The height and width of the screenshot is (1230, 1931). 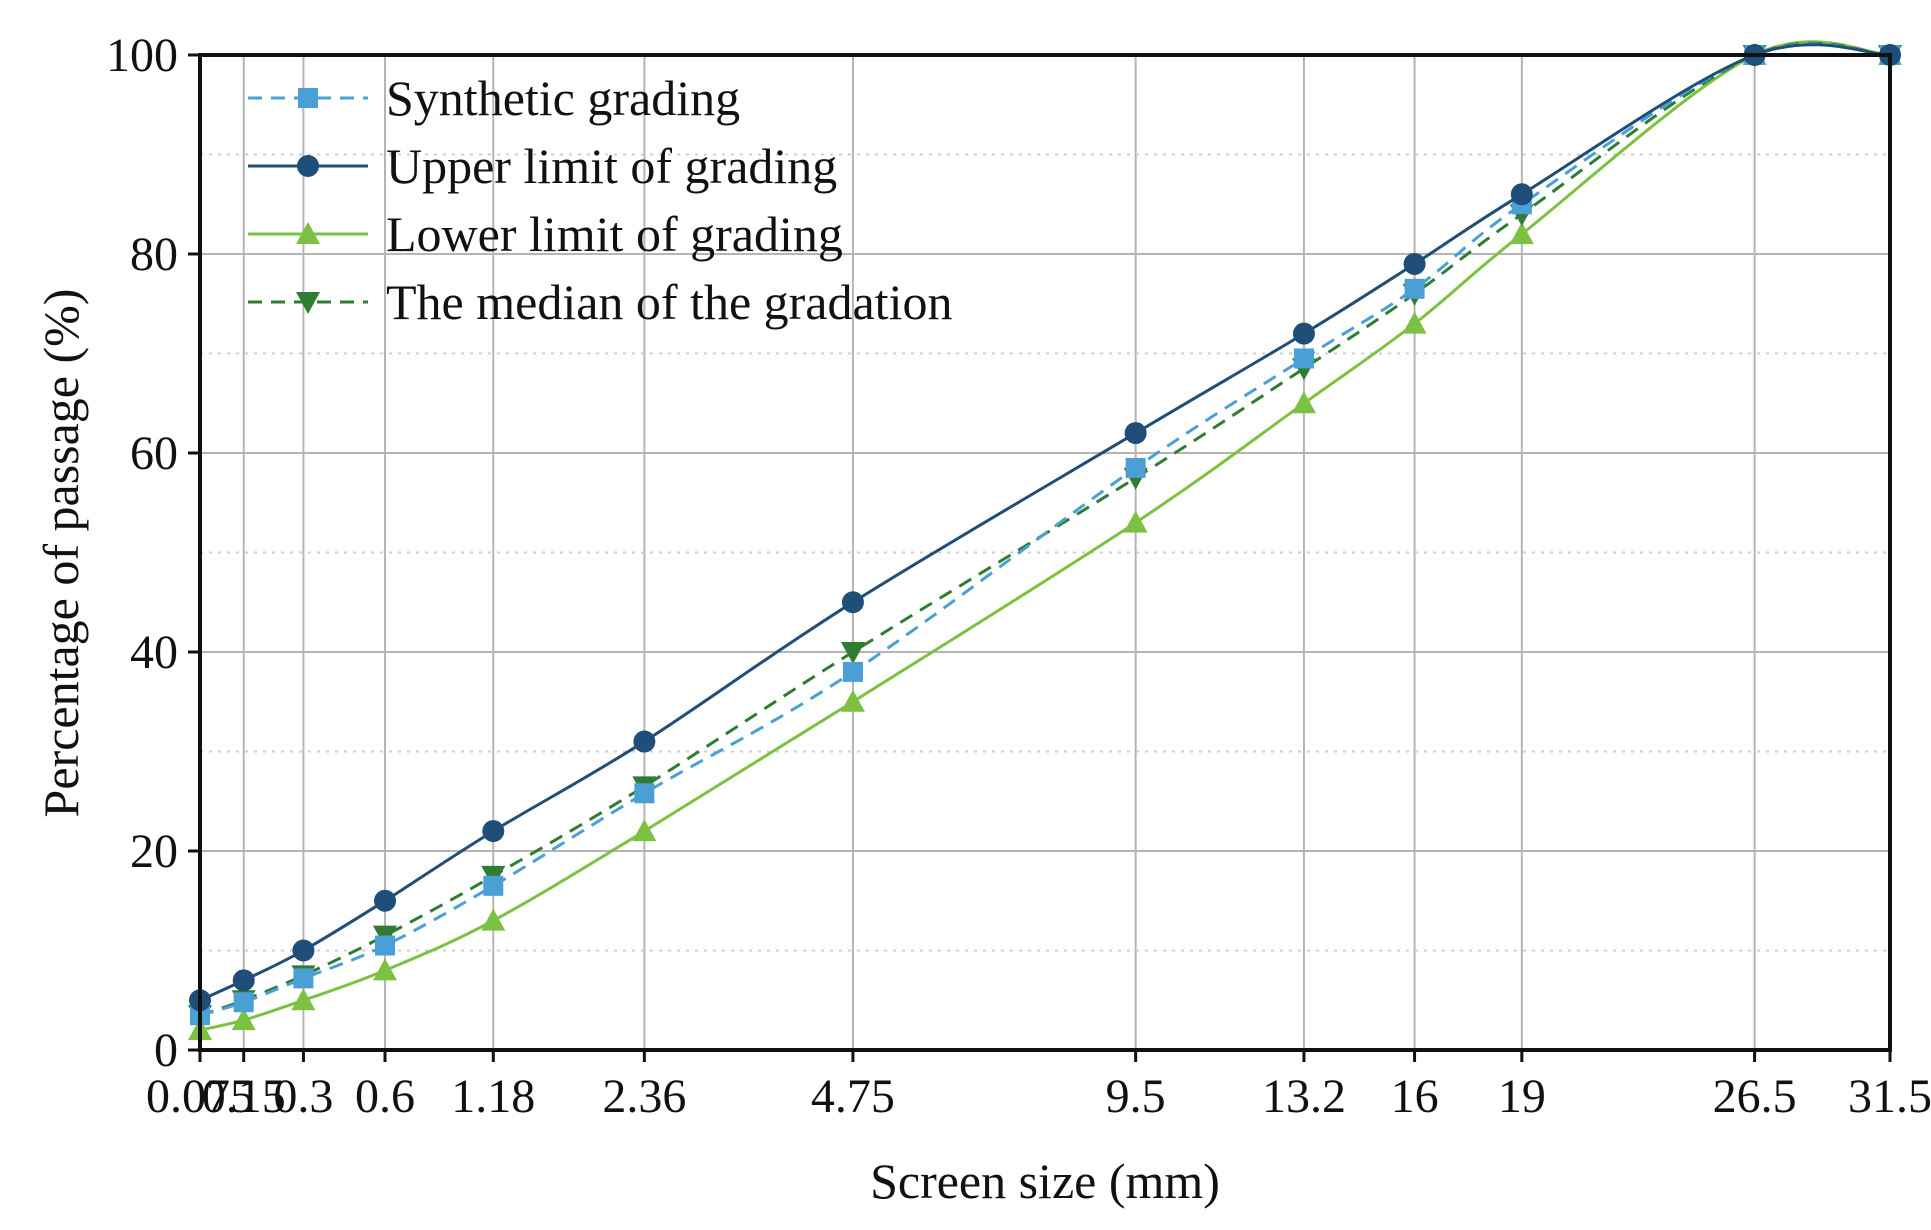 What do you see at coordinates (1755, 1096) in the screenshot?
I see `x-tick-label: 26.5` at bounding box center [1755, 1096].